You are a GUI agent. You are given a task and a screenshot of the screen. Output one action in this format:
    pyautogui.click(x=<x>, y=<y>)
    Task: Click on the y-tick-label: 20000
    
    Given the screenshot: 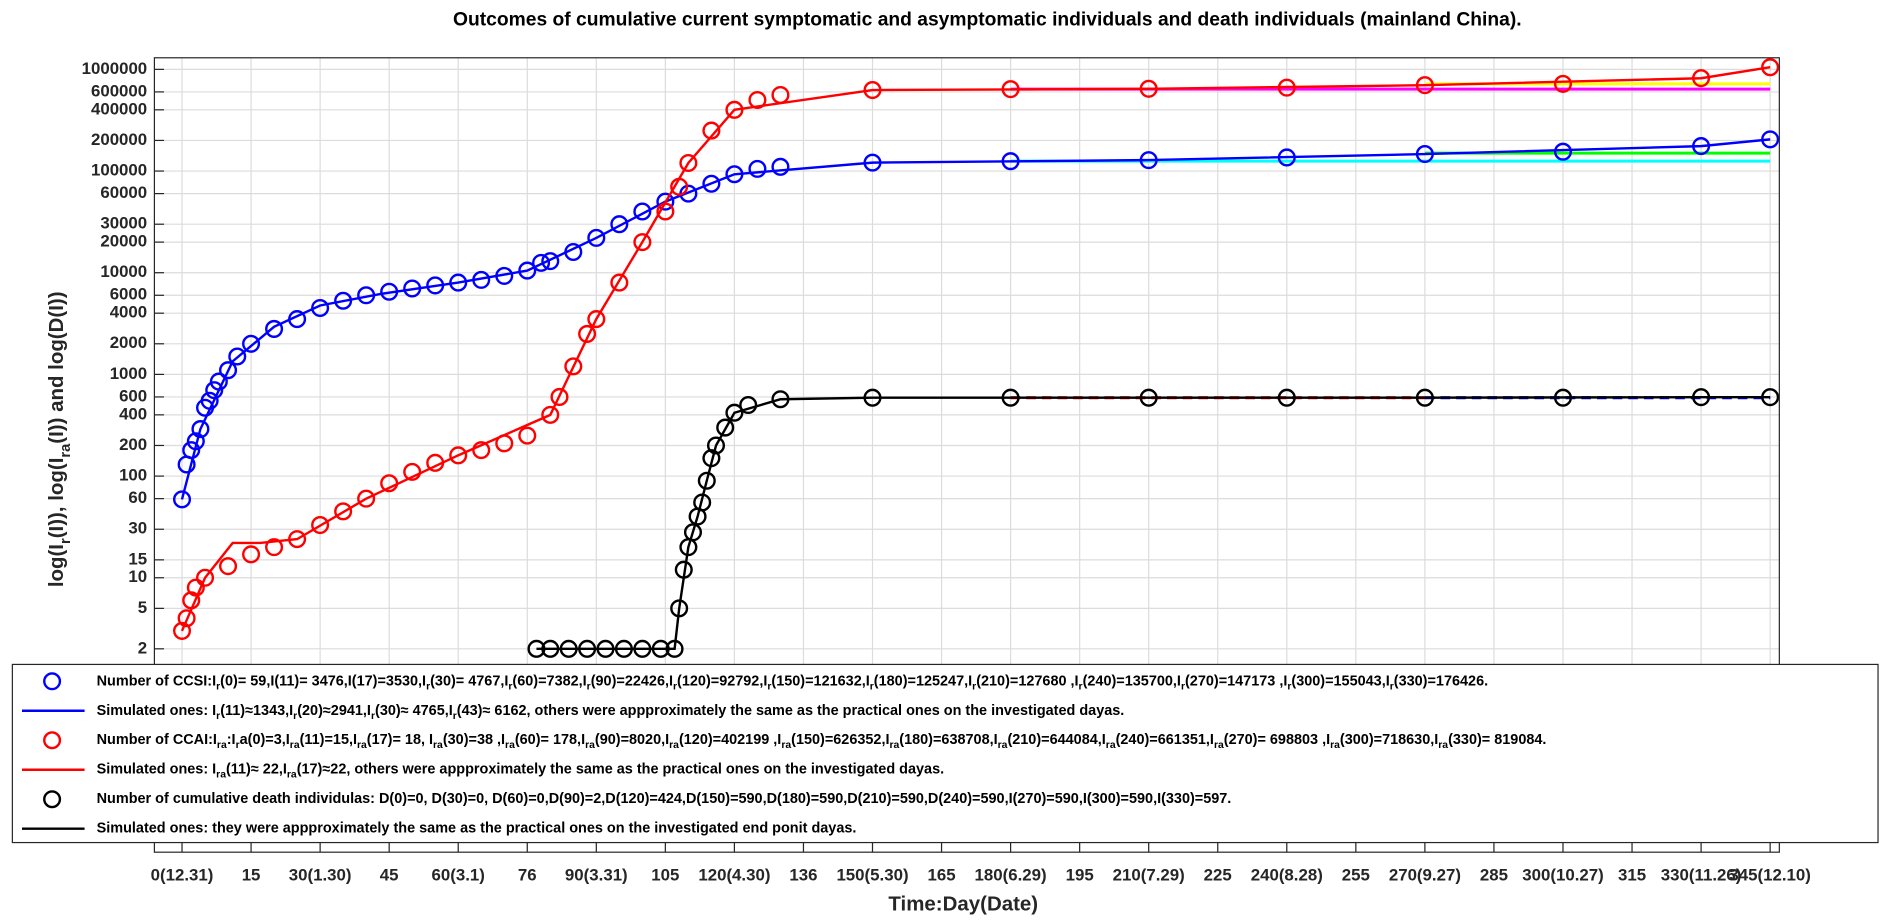 What is the action you would take?
    pyautogui.click(x=123, y=241)
    